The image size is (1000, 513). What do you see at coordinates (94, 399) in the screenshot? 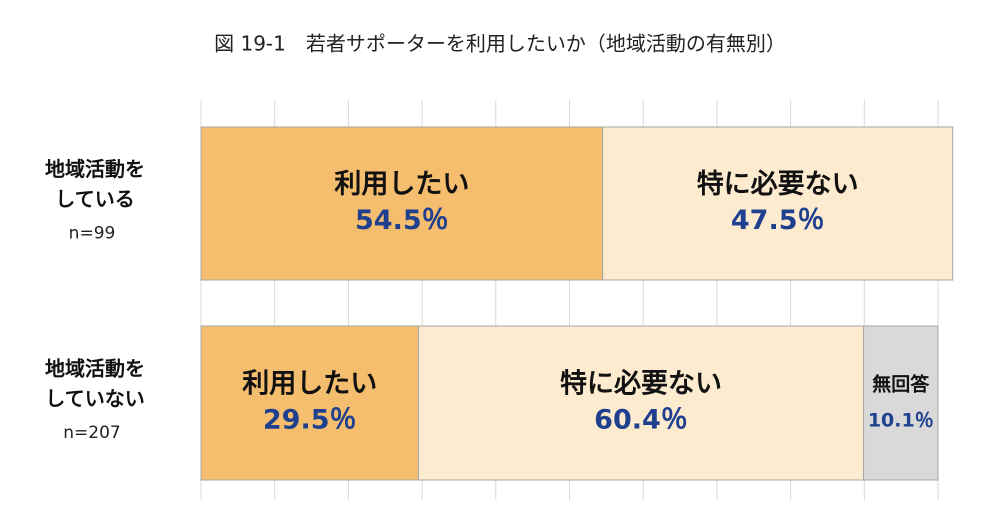
I see `row-label: していない` at bounding box center [94, 399].